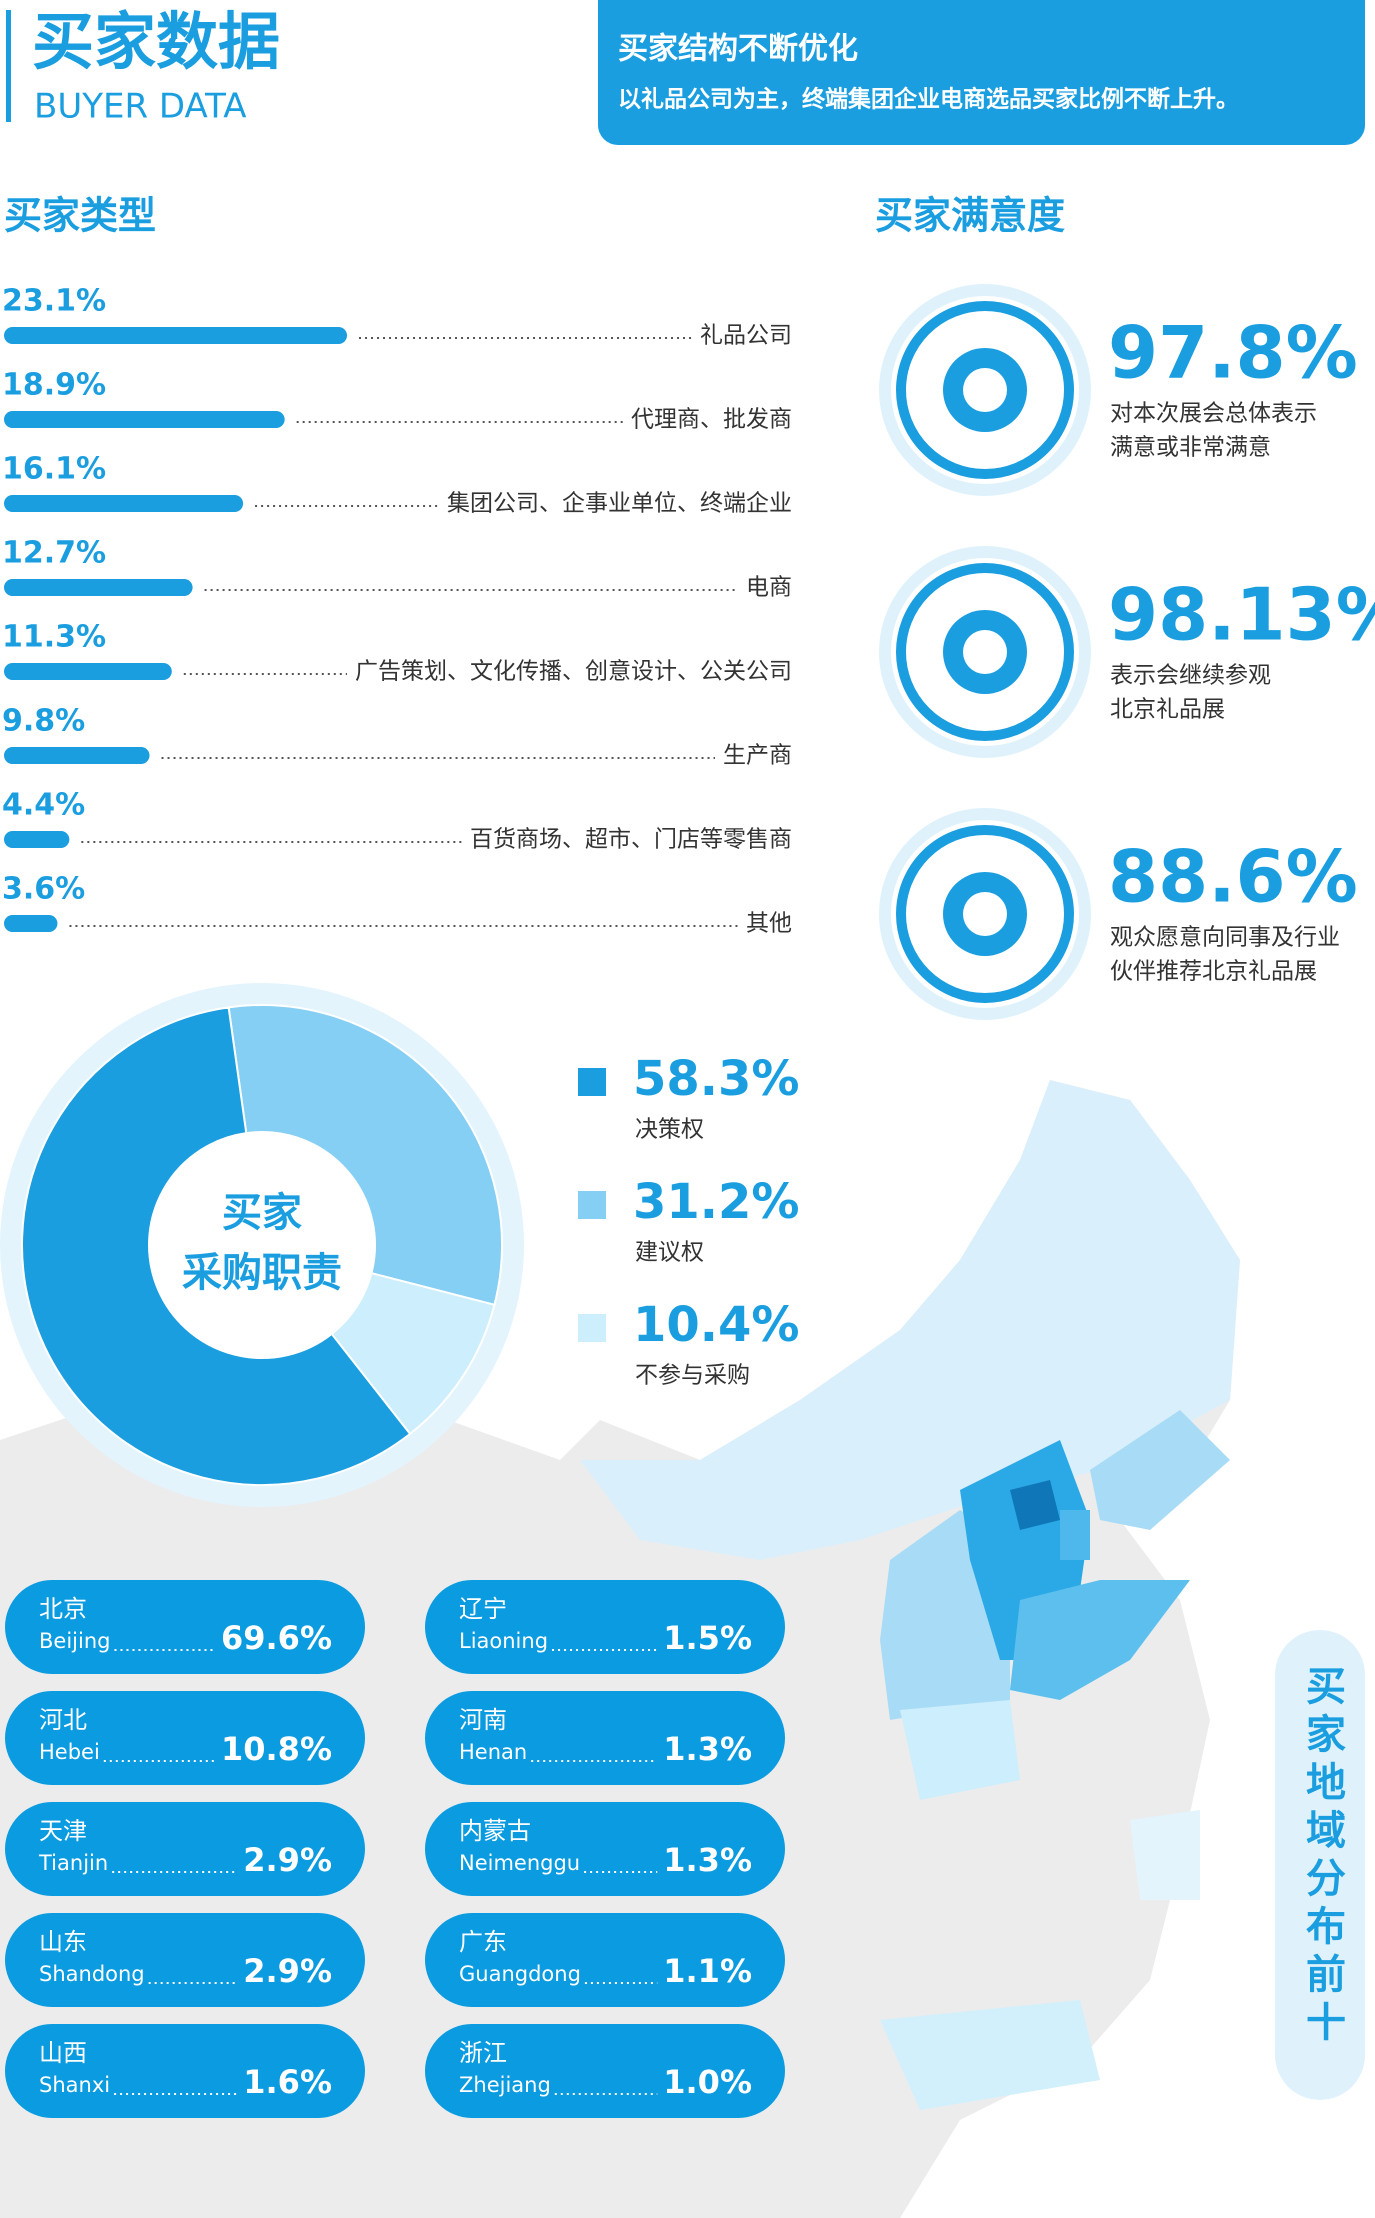 The width and height of the screenshot is (1375, 2218). What do you see at coordinates (63, 1720) in the screenshot?
I see `region-cn: 河北` at bounding box center [63, 1720].